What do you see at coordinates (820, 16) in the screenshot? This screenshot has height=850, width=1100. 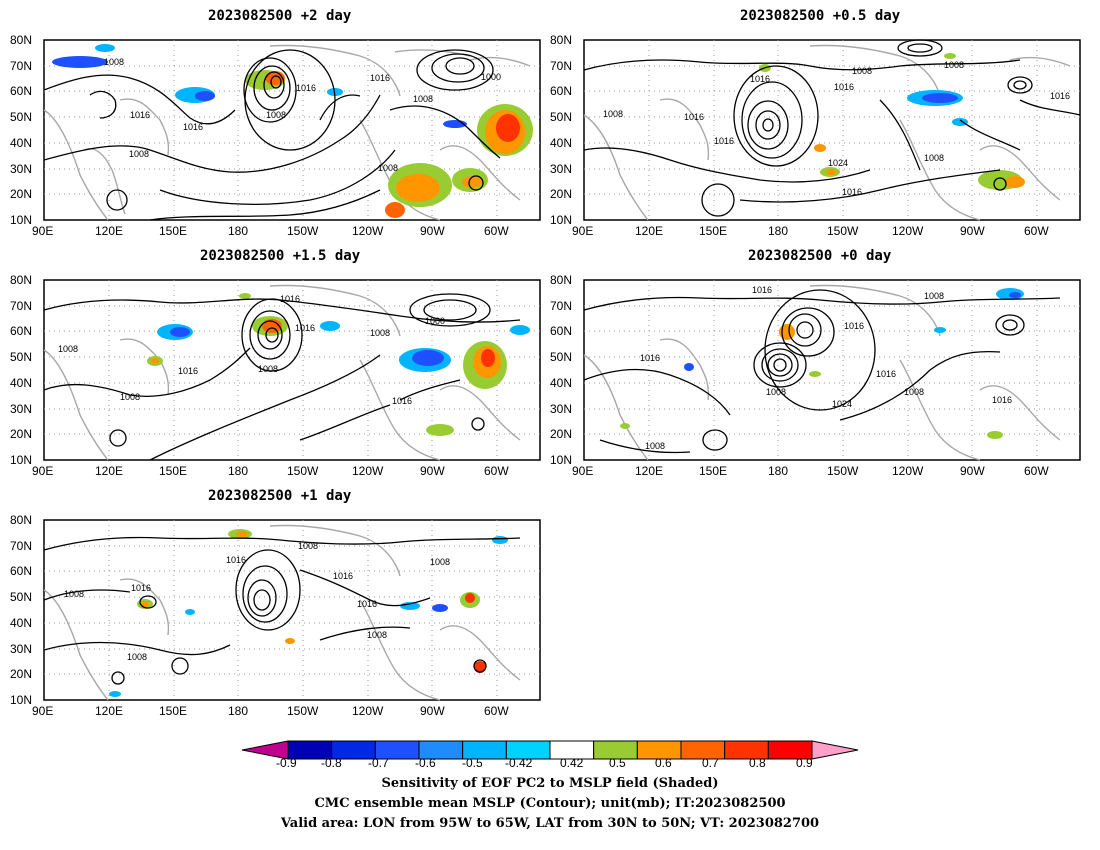 I see `panel-title: 2023082500 +0.5 day` at bounding box center [820, 16].